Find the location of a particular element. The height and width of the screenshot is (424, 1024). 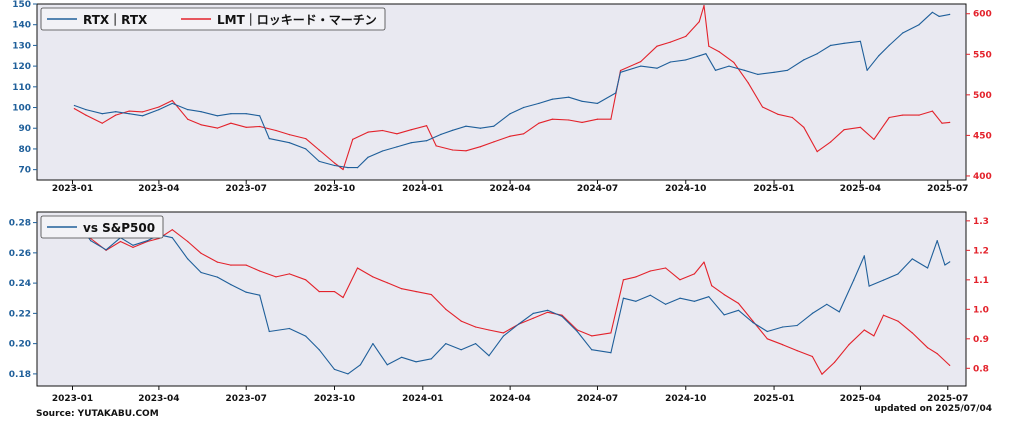

y-left-tick-label: 0.26 is located at coordinates (20, 254).